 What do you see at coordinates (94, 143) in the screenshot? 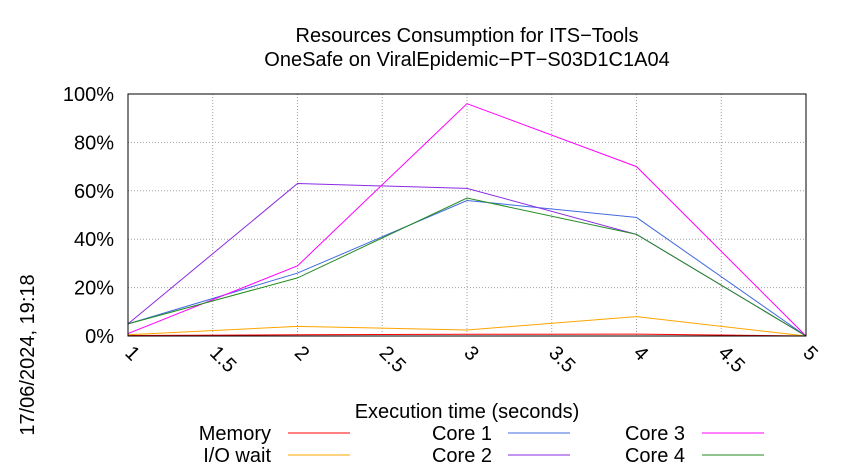
I see `y-tick-label: 80%` at bounding box center [94, 143].